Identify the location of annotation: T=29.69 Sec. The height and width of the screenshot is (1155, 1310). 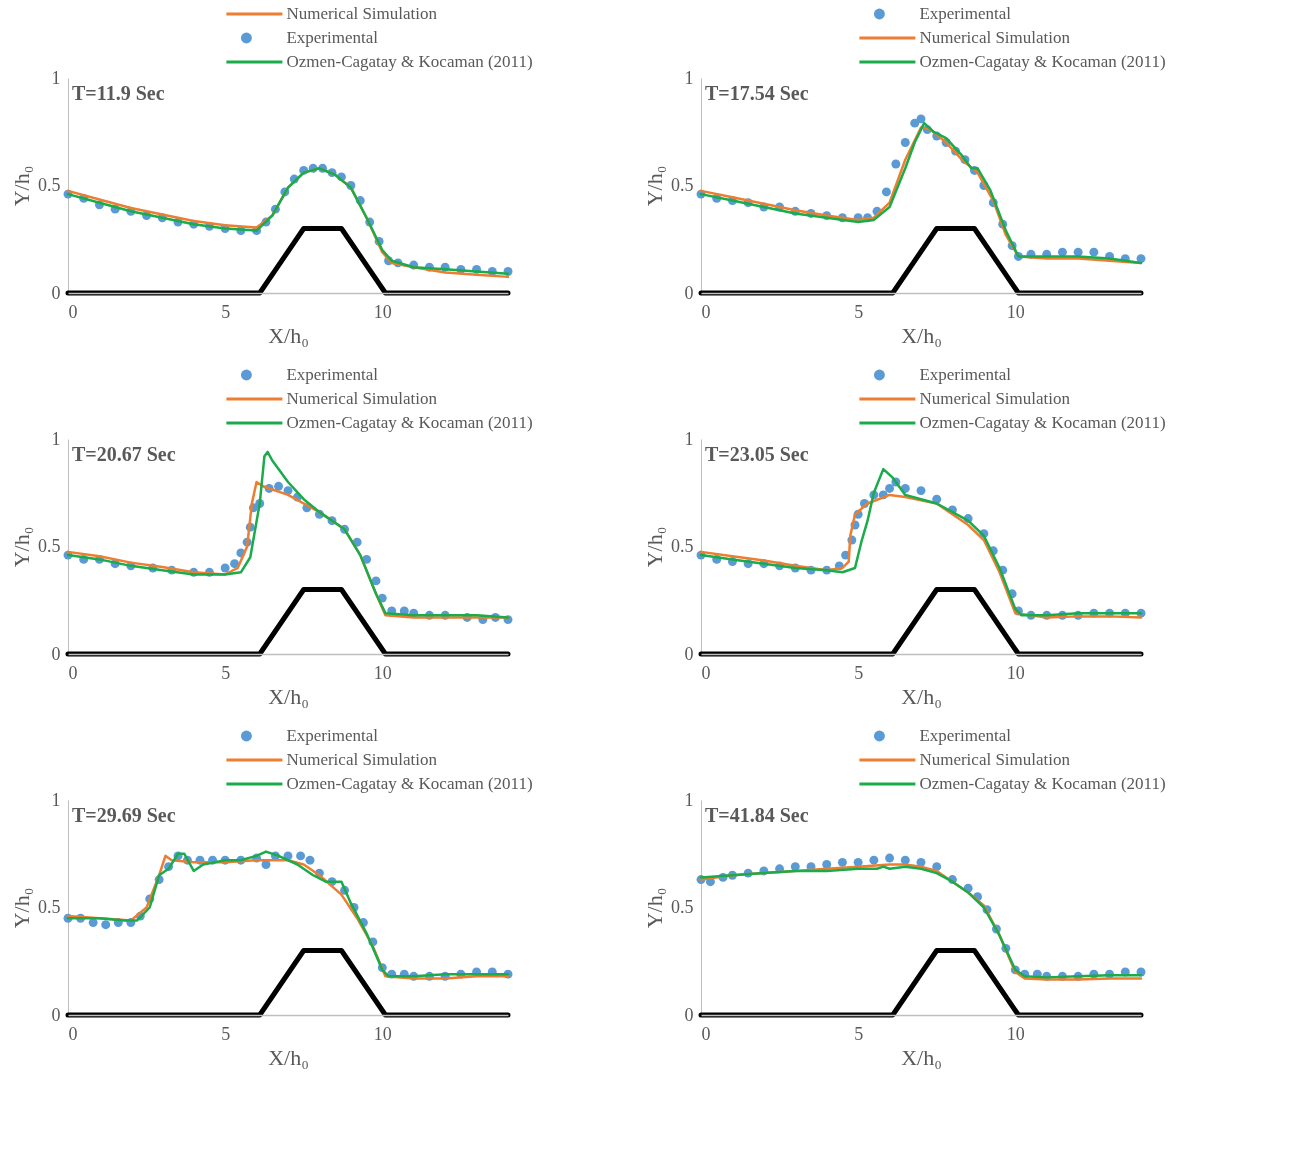
(124, 815).